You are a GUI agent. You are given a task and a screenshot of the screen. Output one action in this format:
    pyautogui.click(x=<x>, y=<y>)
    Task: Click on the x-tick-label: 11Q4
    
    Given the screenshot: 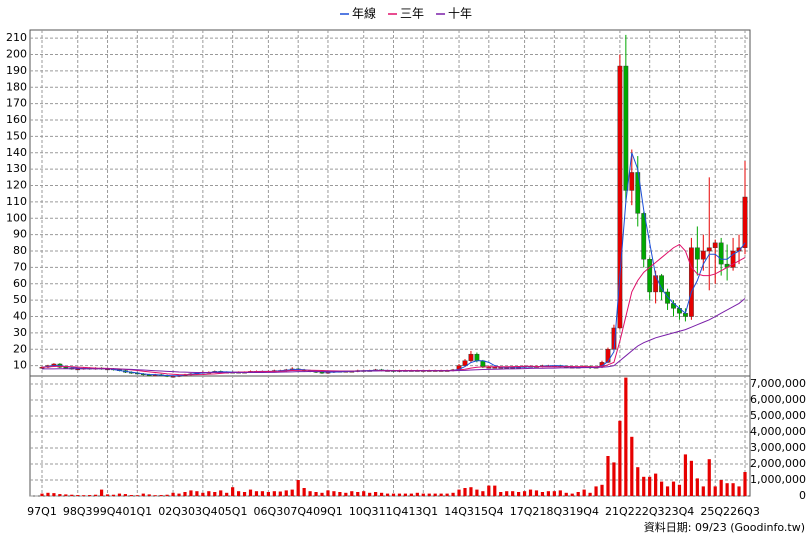 What is the action you would take?
    pyautogui.click(x=394, y=511)
    